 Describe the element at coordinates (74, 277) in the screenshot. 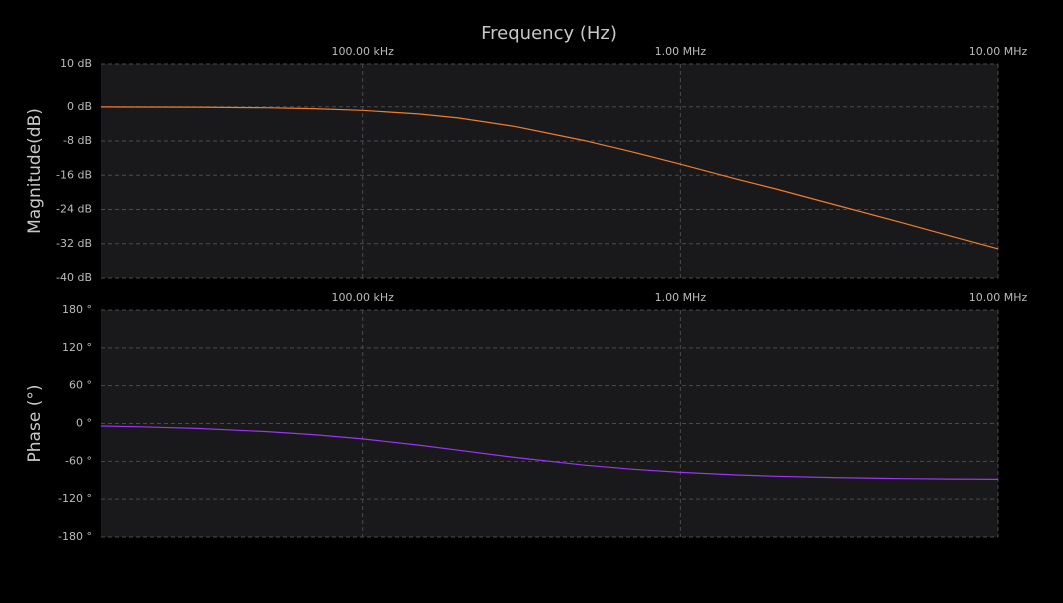

I see `y-tick-label: -40 dB` at that location.